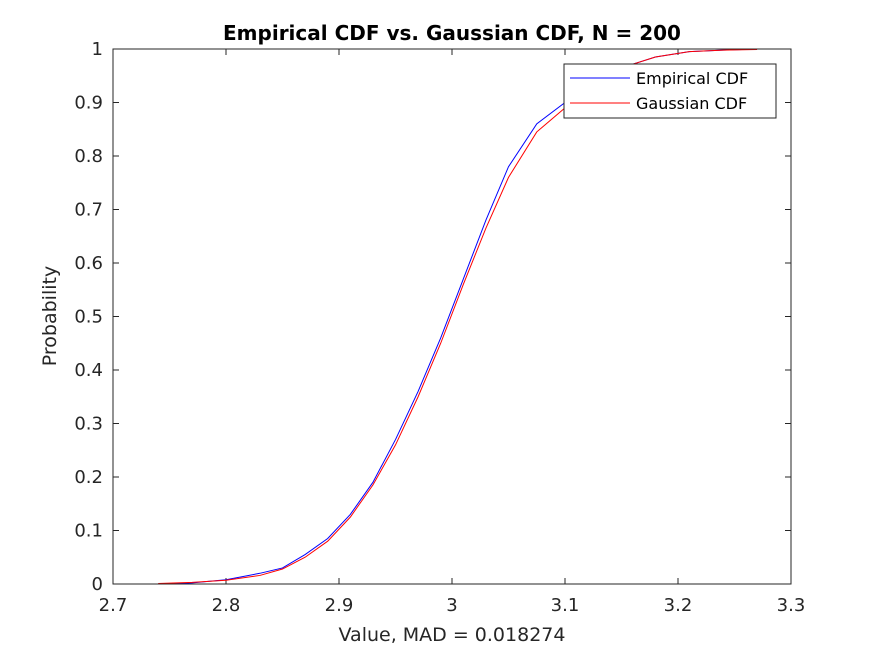  I want to click on legend-box, so click(670, 91).